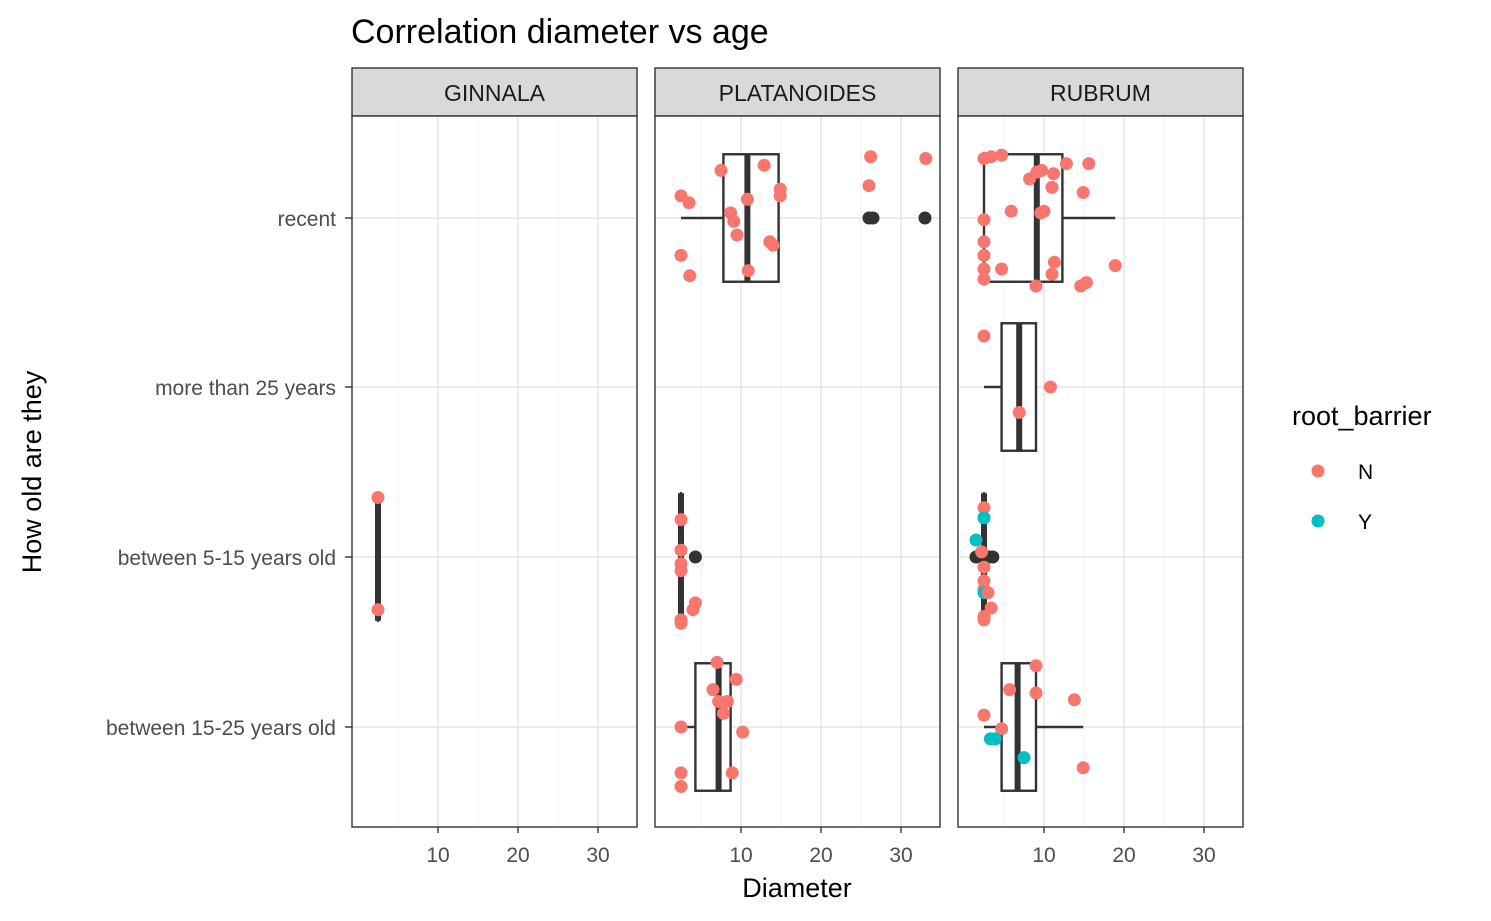  What do you see at coordinates (1365, 472) in the screenshot?
I see `legend-label-n: N` at bounding box center [1365, 472].